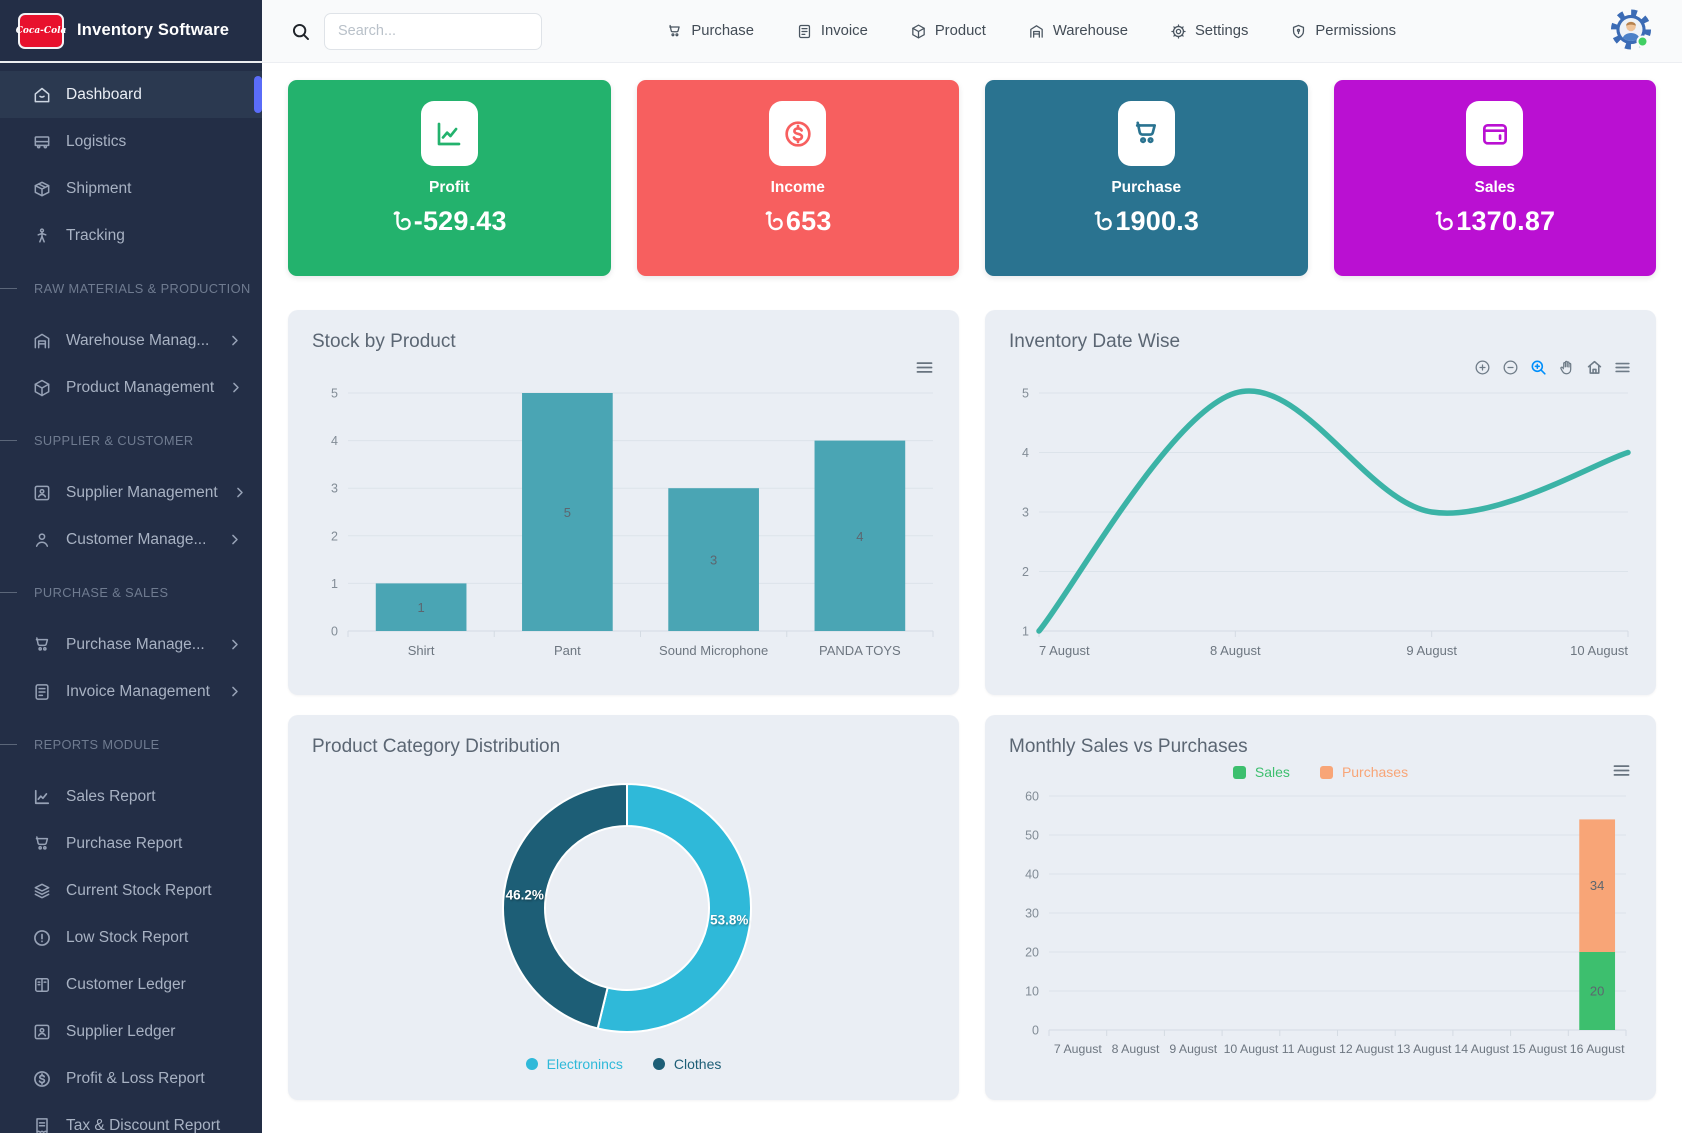 Image resolution: width=1682 pixels, height=1133 pixels. Describe the element at coordinates (623, 1064) in the screenshot. I see `donut-legend: Electronincs Clothes` at that location.